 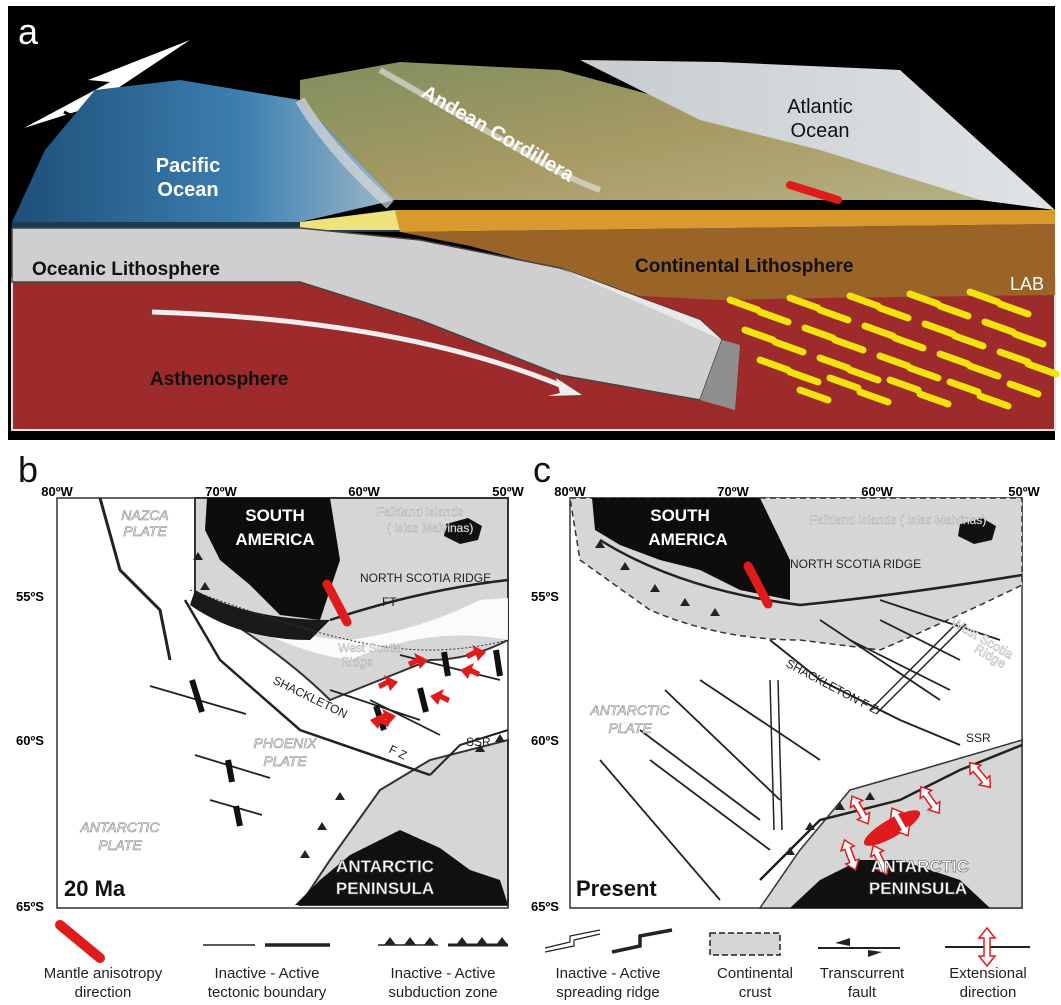 I want to click on mantle-anisotropy-icon, so click(x=80, y=941).